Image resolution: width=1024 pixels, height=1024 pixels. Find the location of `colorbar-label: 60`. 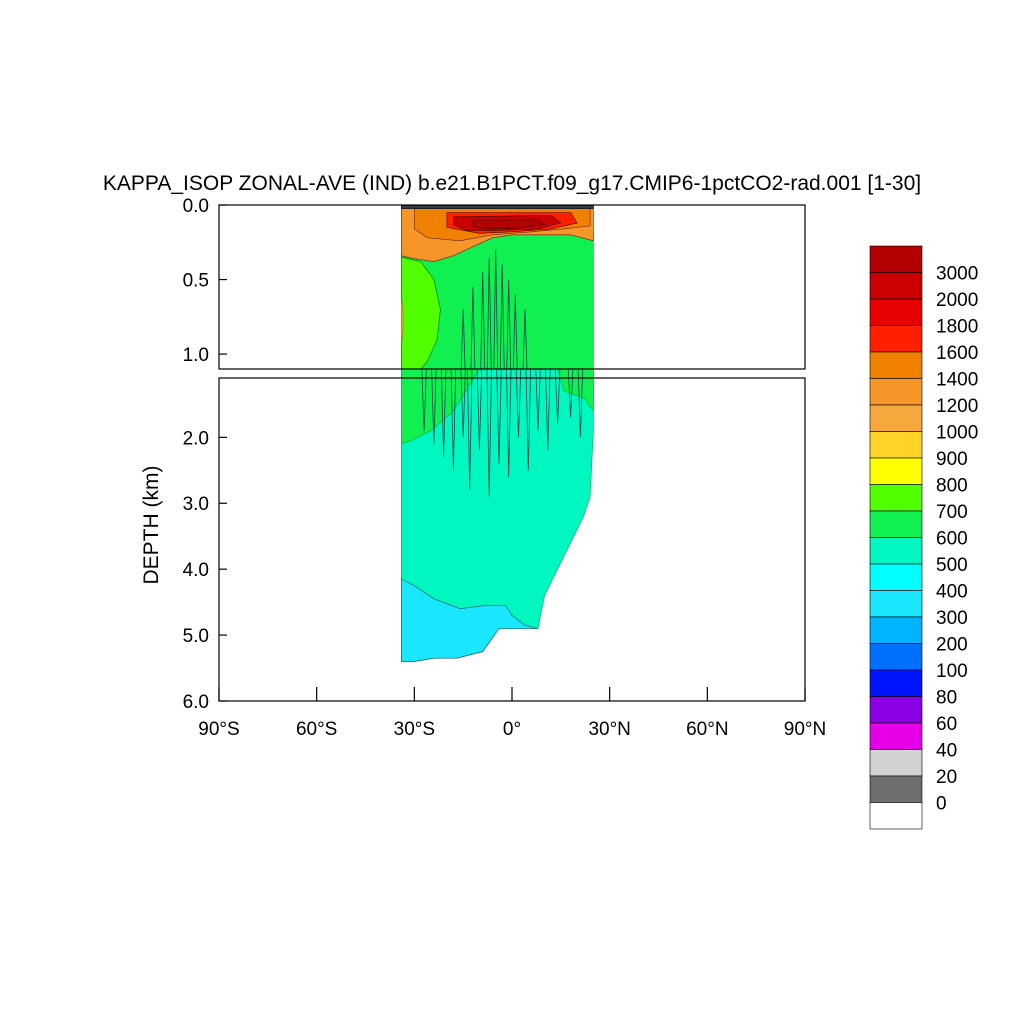

colorbar-label: 60 is located at coordinates (946, 724).